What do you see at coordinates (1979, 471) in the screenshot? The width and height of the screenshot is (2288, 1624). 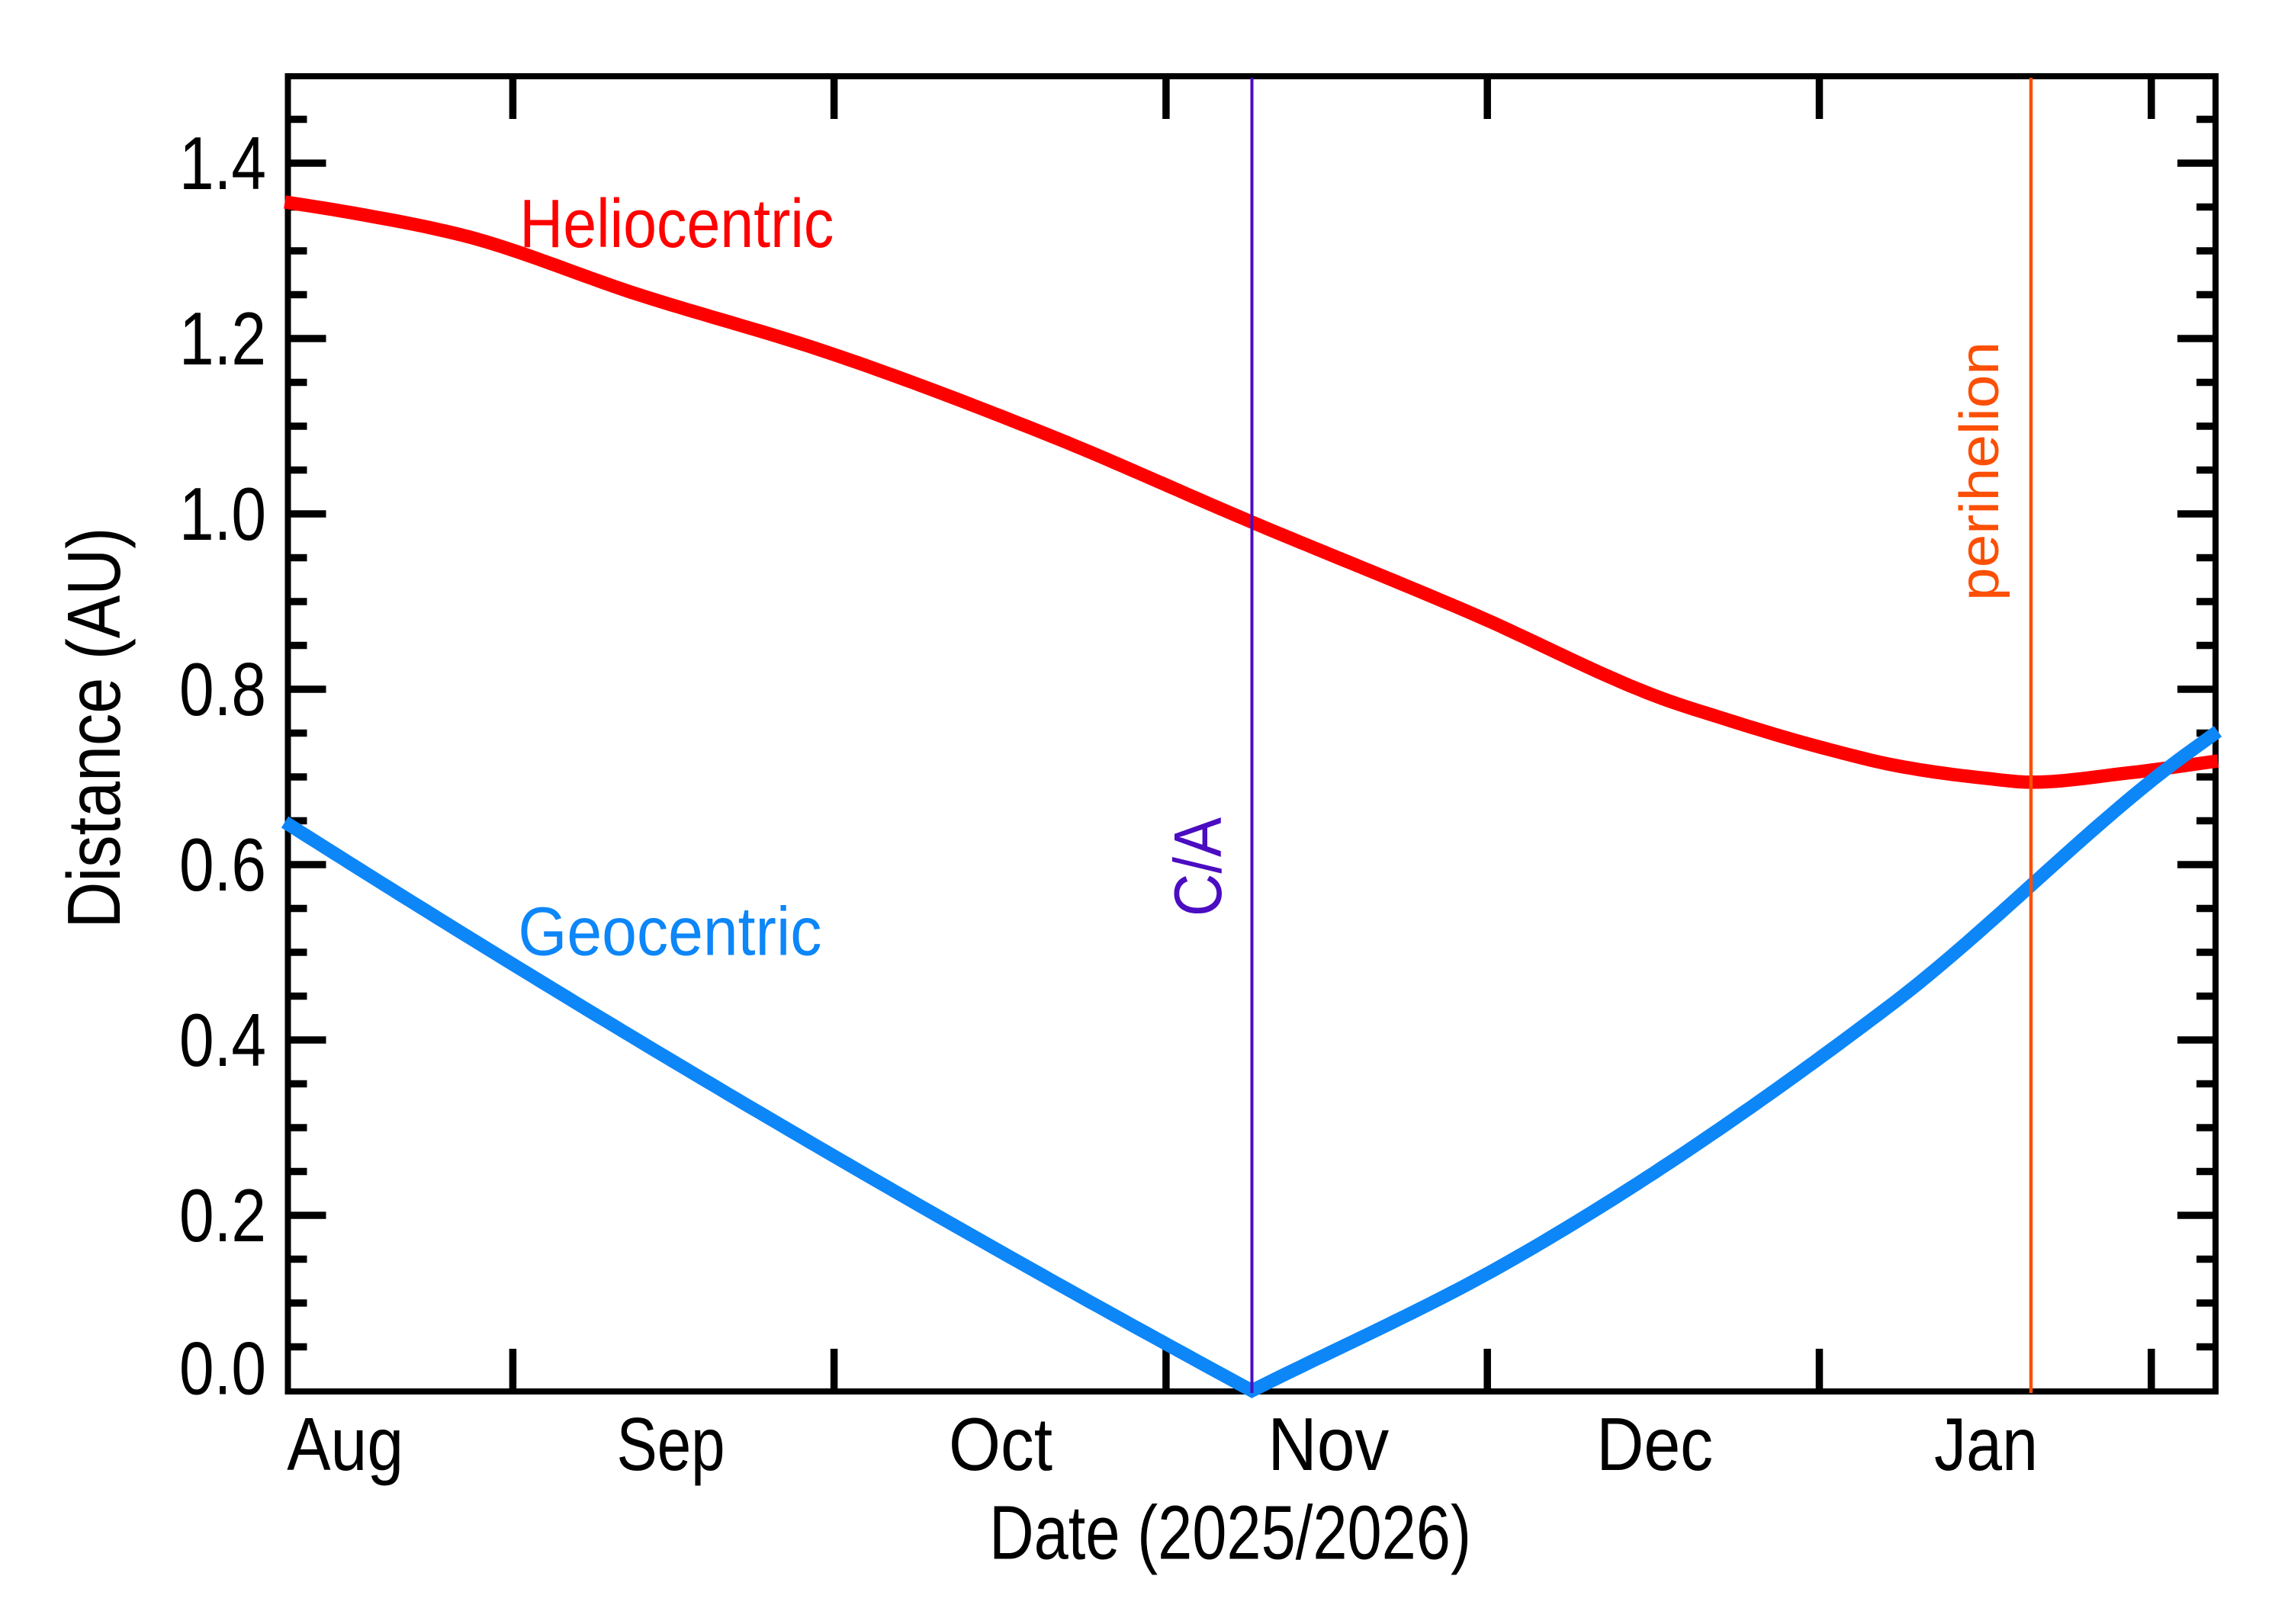 I see `svg-text: perihelion` at bounding box center [1979, 471].